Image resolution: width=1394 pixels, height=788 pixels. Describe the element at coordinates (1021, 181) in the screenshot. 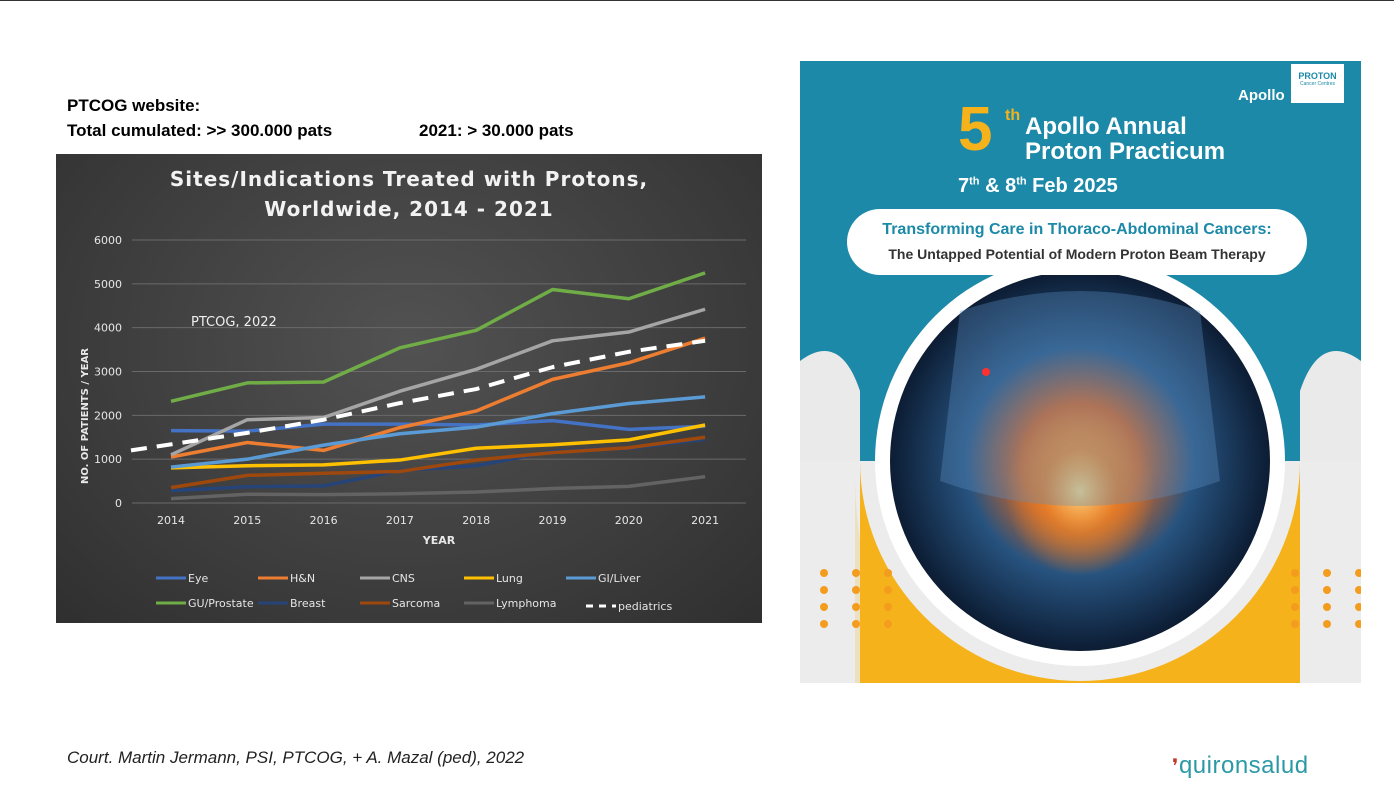

I see `date-sup-b: th` at that location.